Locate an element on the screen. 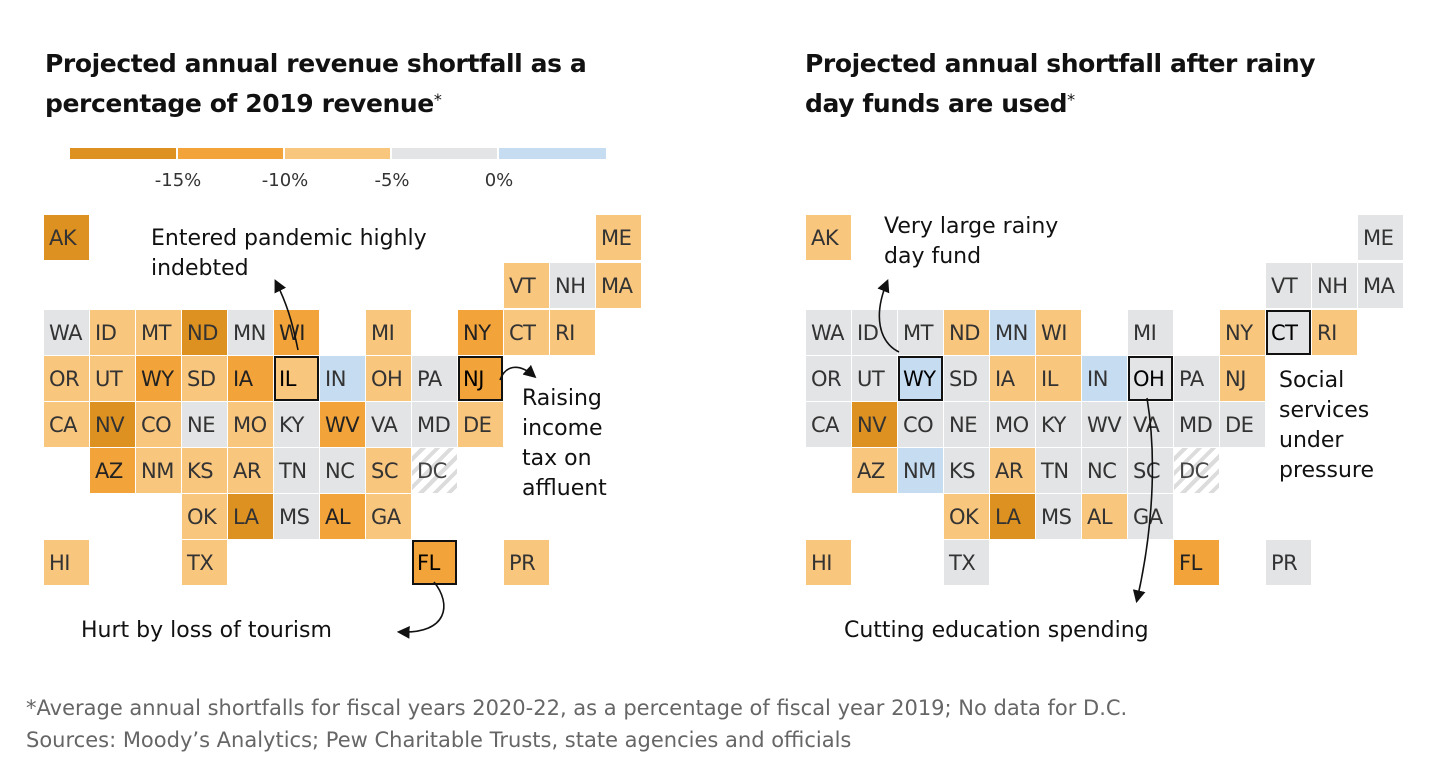  state-tile-wi: WI is located at coordinates (296, 332).